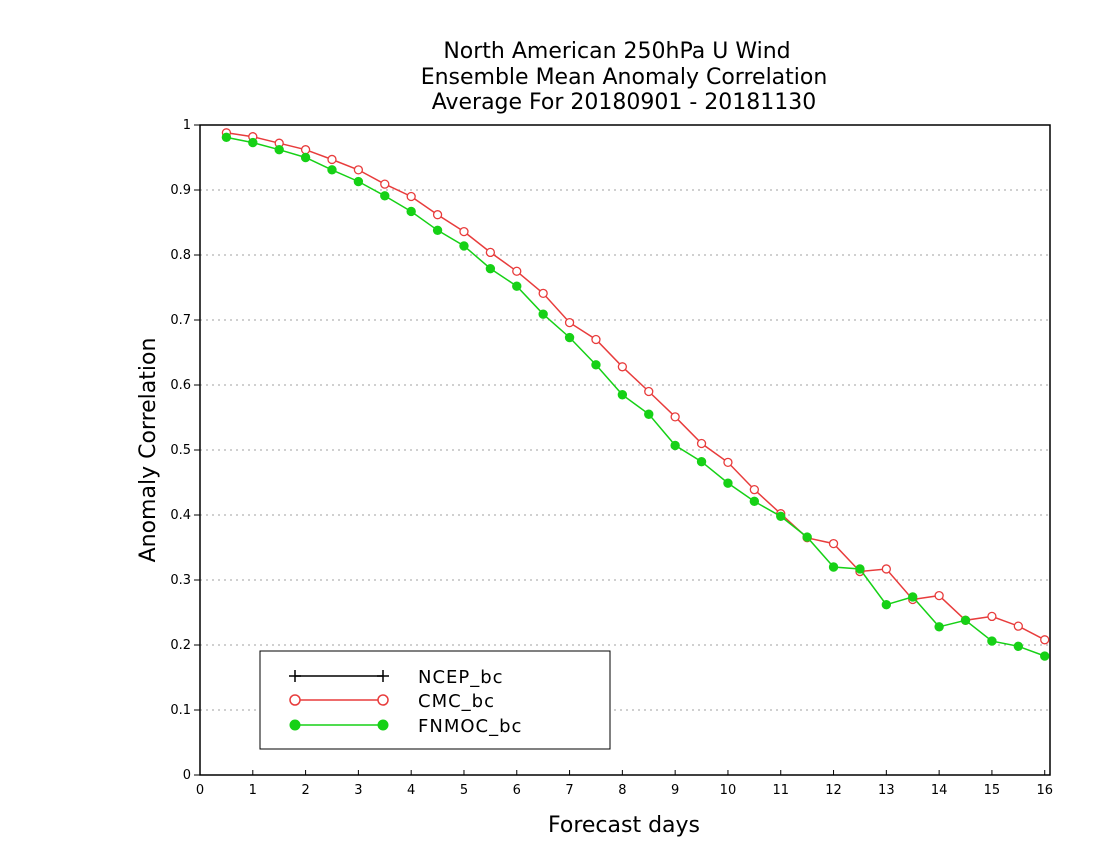 The image size is (1100, 854). What do you see at coordinates (392, 701) in the screenshot?
I see `legend-entry-cmc: CMC_bc` at bounding box center [392, 701].